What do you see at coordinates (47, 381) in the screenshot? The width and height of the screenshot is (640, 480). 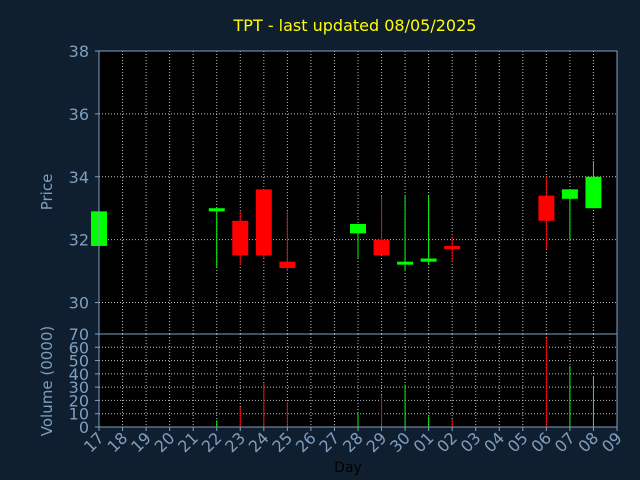 I see `volume-axis-label: Volume (0000)` at bounding box center [47, 381].